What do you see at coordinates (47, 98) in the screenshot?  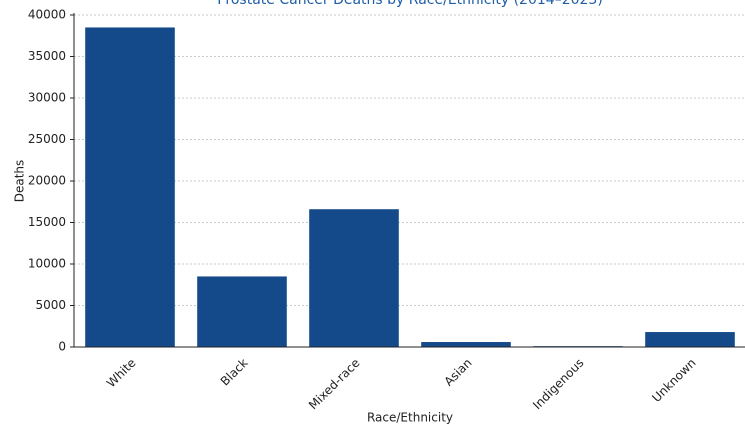 I see `y-tick-label: 30000` at bounding box center [47, 98].